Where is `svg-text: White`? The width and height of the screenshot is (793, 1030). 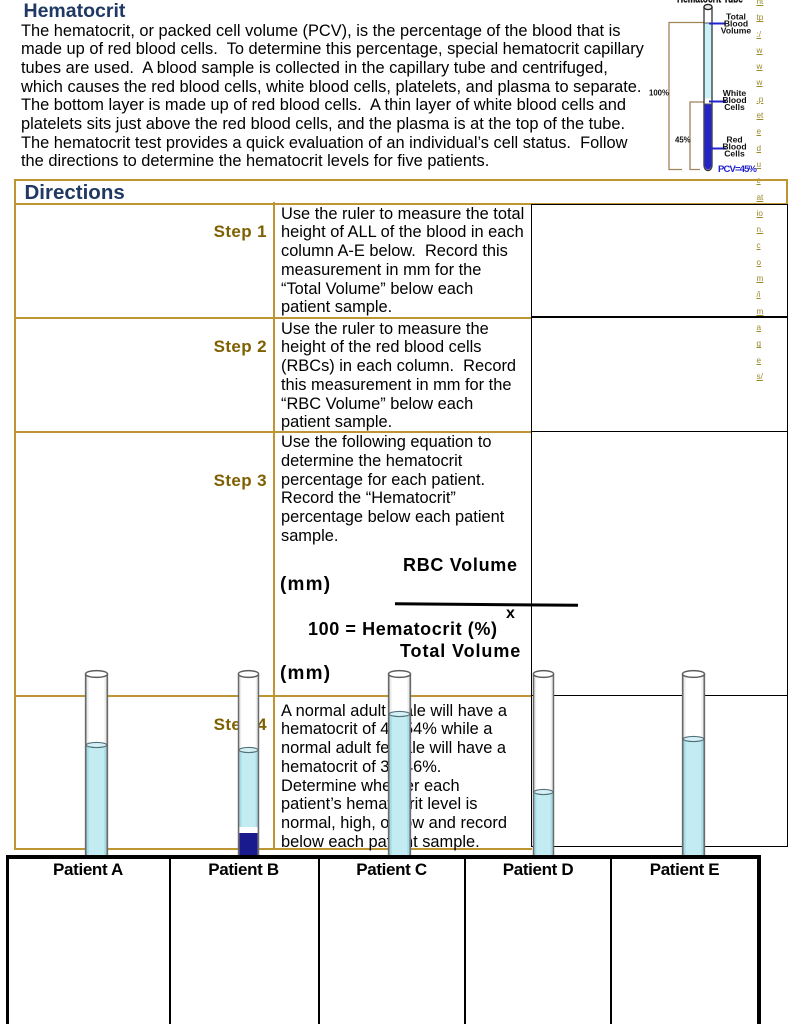 svg-text: White is located at coordinates (735, 93).